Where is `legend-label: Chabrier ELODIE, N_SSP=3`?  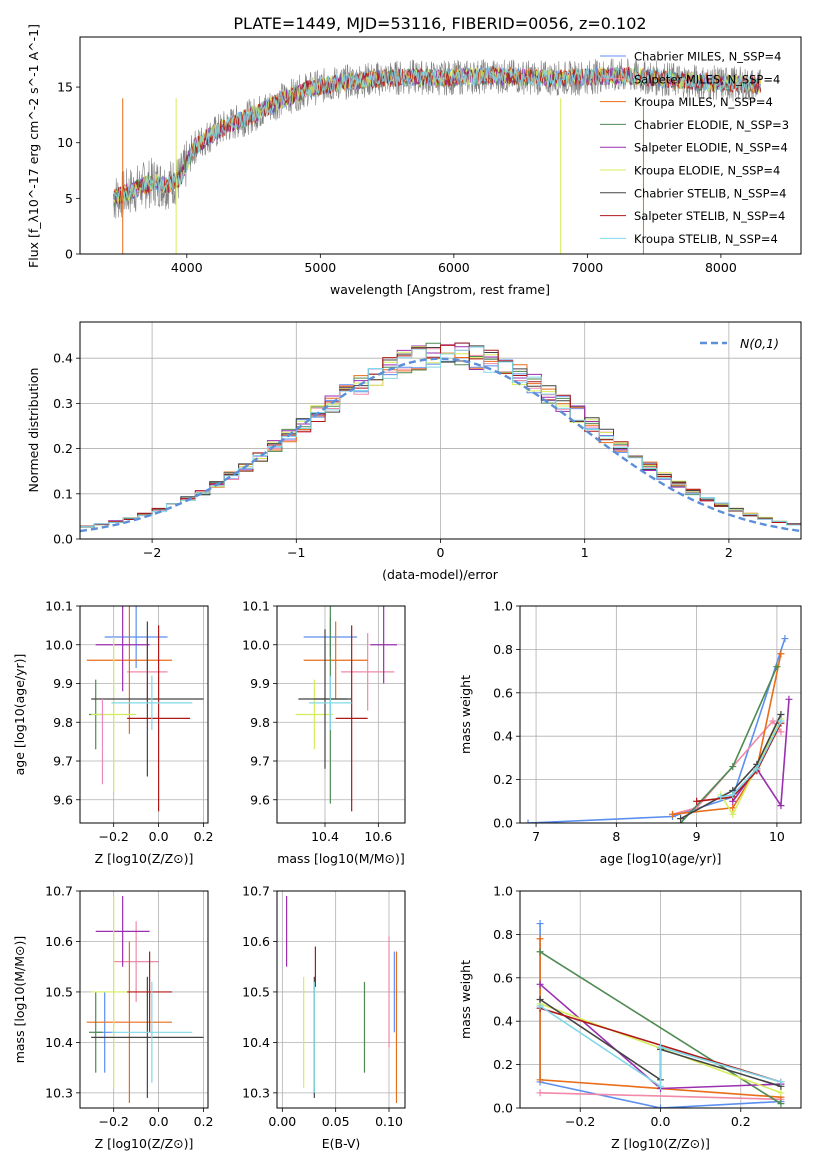 legend-label: Chabrier ELODIE, N_SSP=3 is located at coordinates (711, 125).